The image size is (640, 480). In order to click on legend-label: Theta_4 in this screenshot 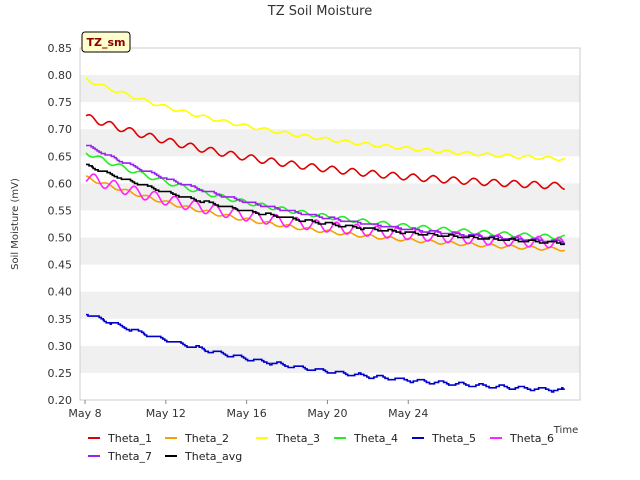, I will do `click(375, 438)`.